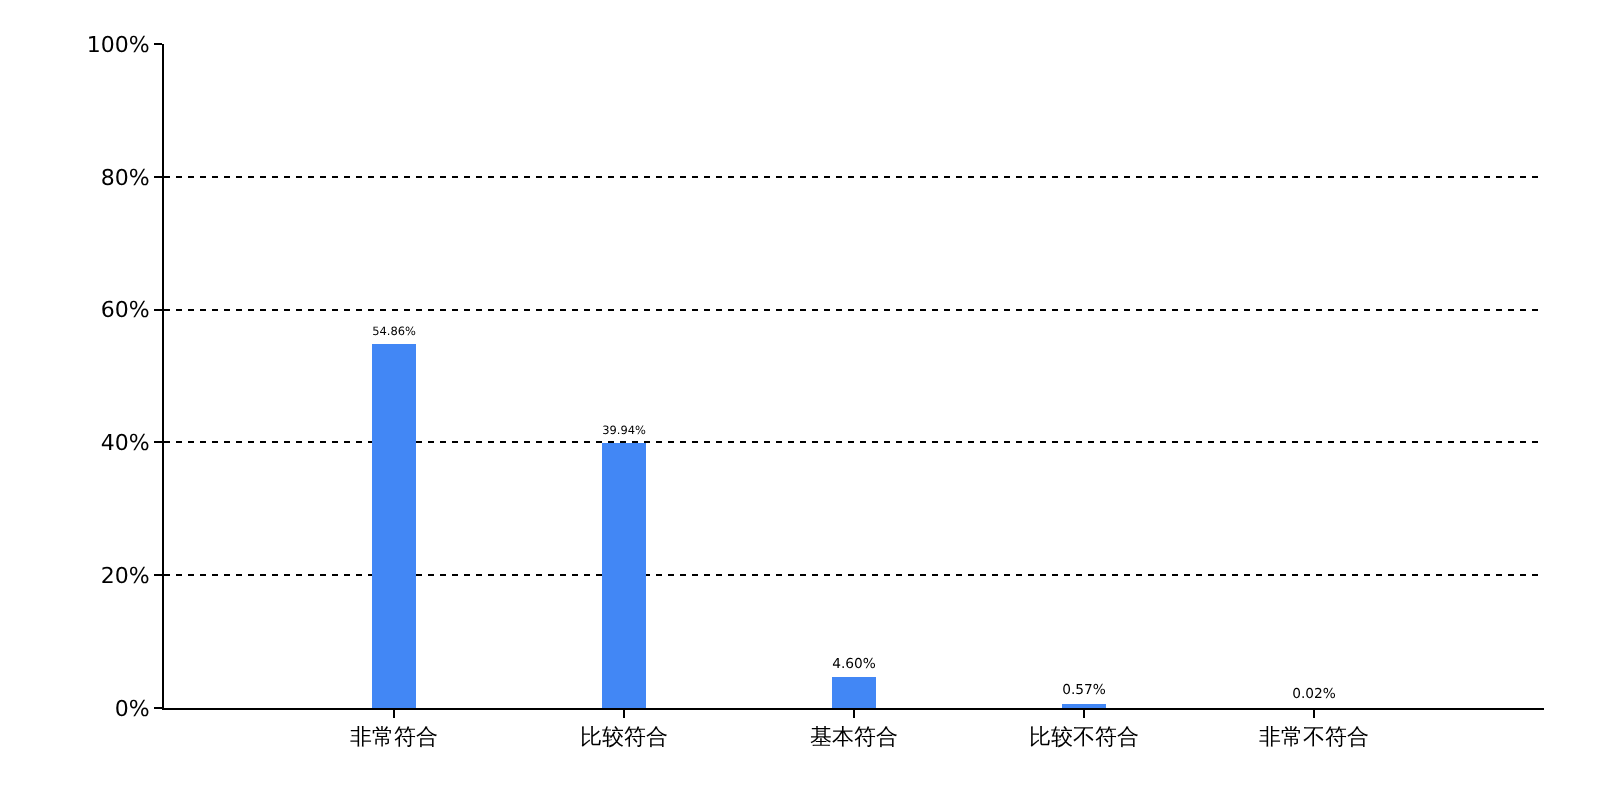 Image resolution: width=1600 pixels, height=800 pixels. Describe the element at coordinates (125, 443) in the screenshot. I see `y-tick-label: 40%` at that location.